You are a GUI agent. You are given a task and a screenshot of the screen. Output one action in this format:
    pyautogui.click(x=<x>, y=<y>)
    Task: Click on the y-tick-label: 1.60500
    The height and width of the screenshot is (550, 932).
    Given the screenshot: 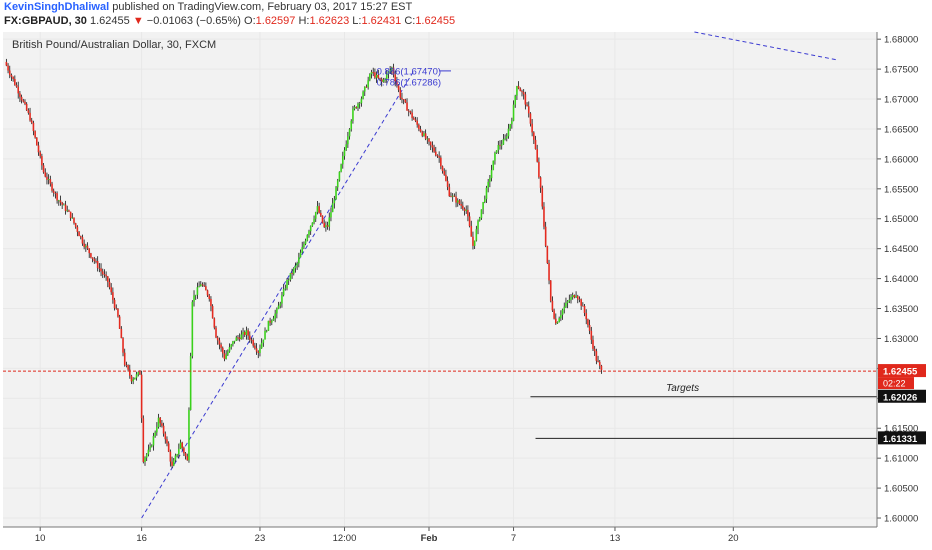 What is the action you would take?
    pyautogui.click(x=901, y=489)
    